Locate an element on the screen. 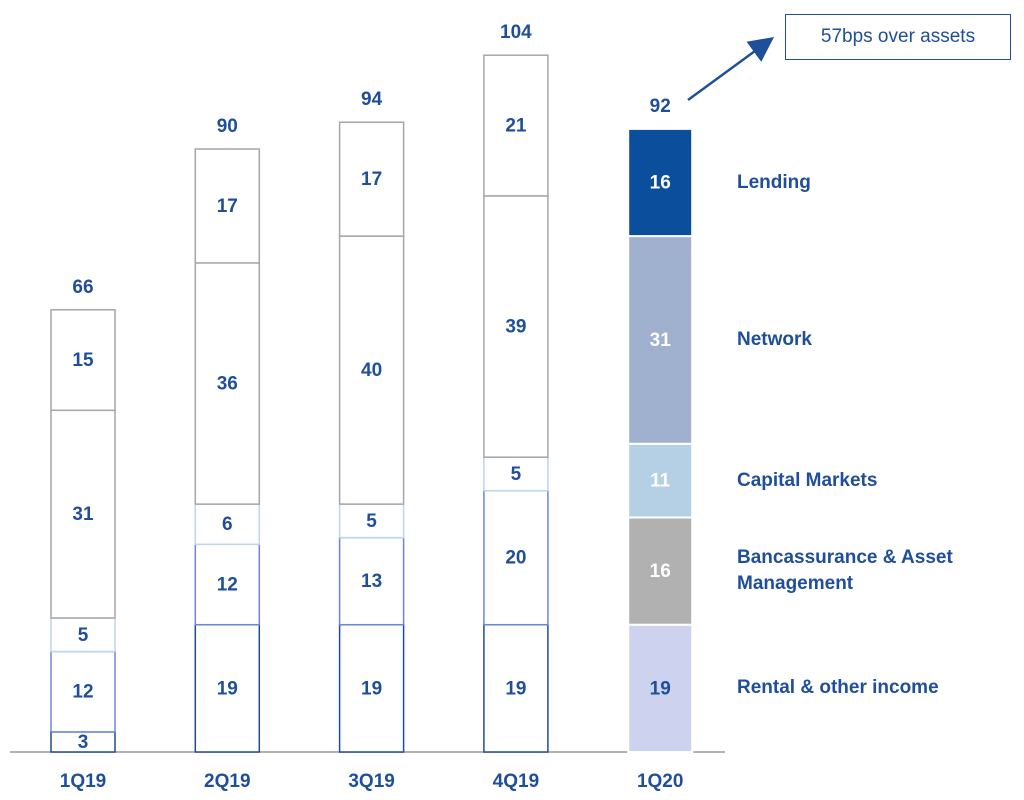  data-label: 20 is located at coordinates (515, 558).